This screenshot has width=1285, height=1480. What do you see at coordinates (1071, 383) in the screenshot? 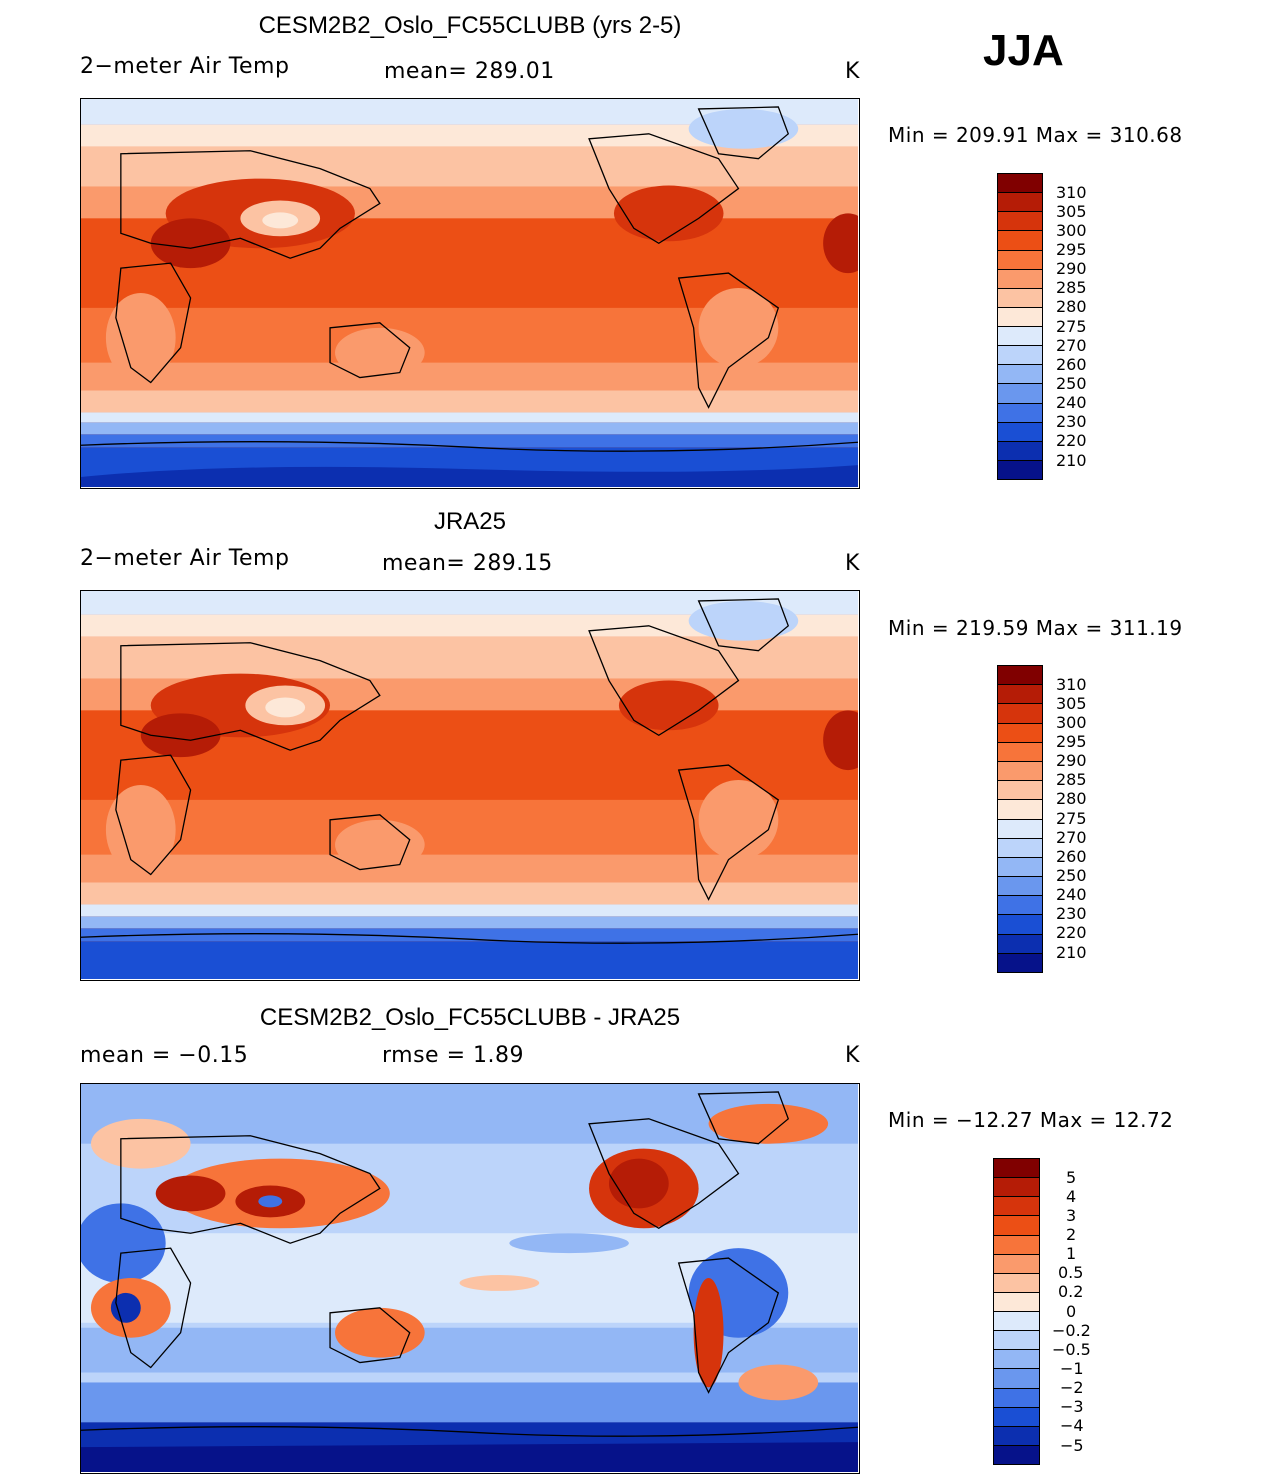
I see `colorbar-tick-label: 250` at bounding box center [1071, 383].